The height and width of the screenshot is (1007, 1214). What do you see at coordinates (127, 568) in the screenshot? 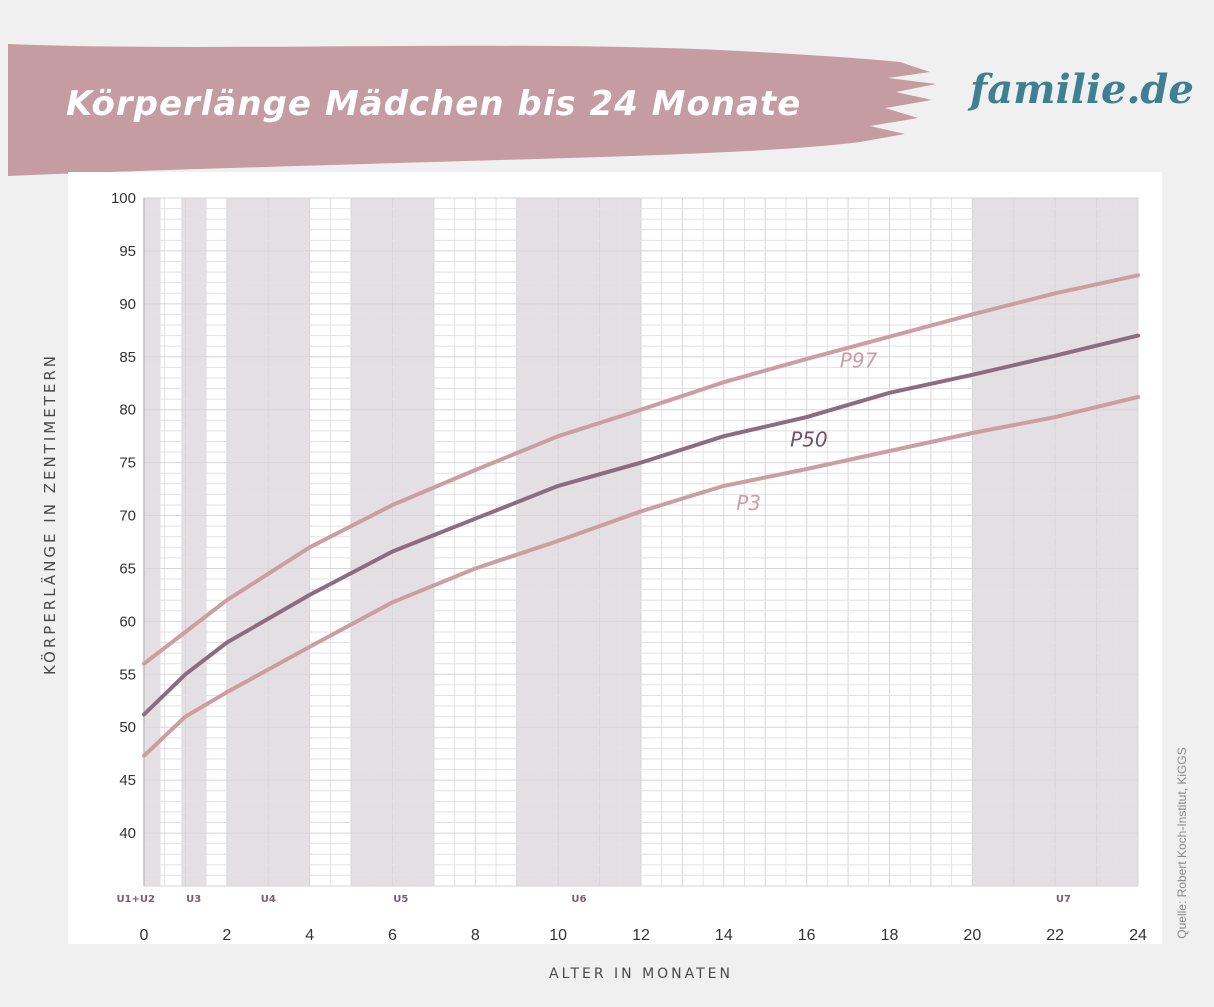
I see `y-tick-label: 65` at bounding box center [127, 568].